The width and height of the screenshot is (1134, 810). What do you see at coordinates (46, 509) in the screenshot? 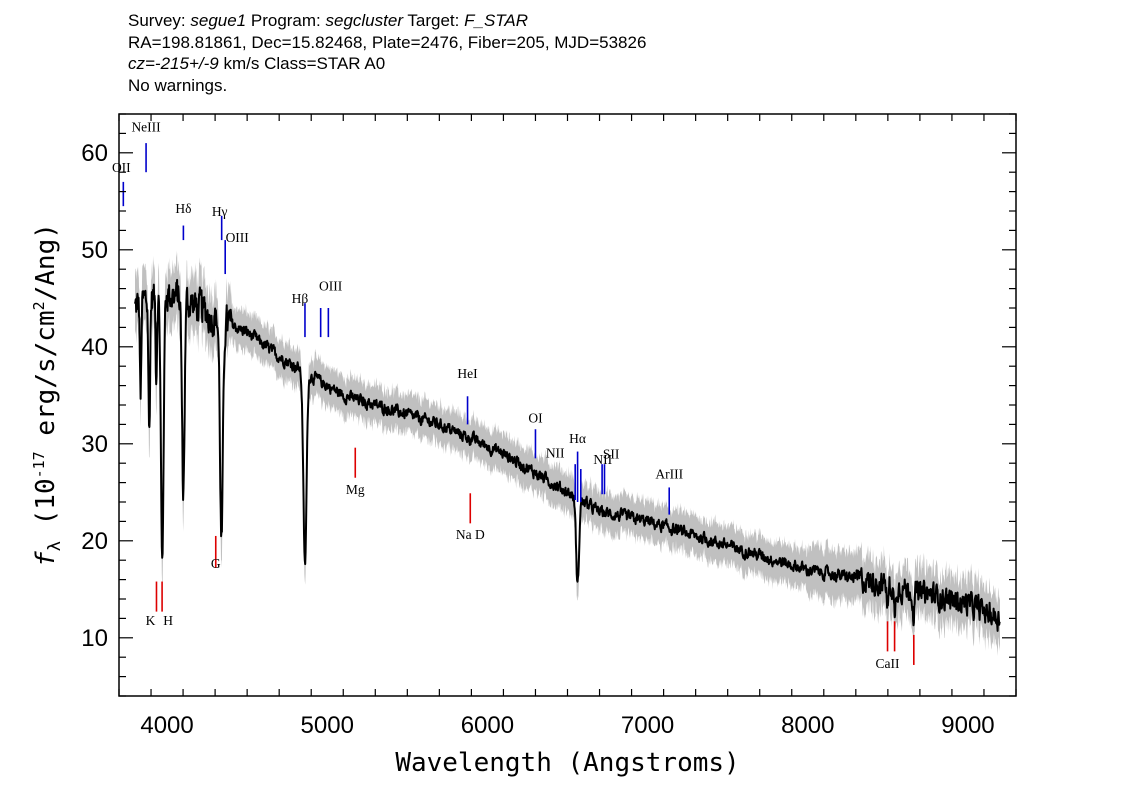
I see `y-axis-title-part: (10` at bounding box center [46, 509].